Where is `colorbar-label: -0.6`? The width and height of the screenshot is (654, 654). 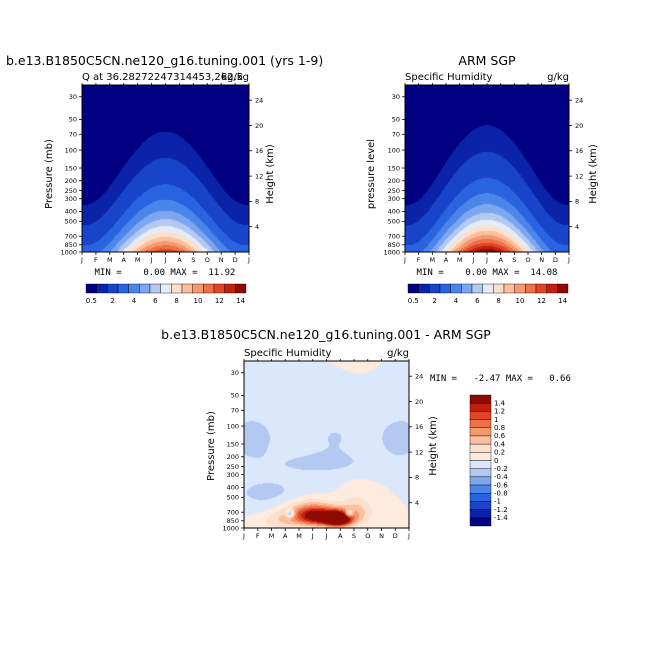
colorbar-label: -0.6 is located at coordinates (501, 485).